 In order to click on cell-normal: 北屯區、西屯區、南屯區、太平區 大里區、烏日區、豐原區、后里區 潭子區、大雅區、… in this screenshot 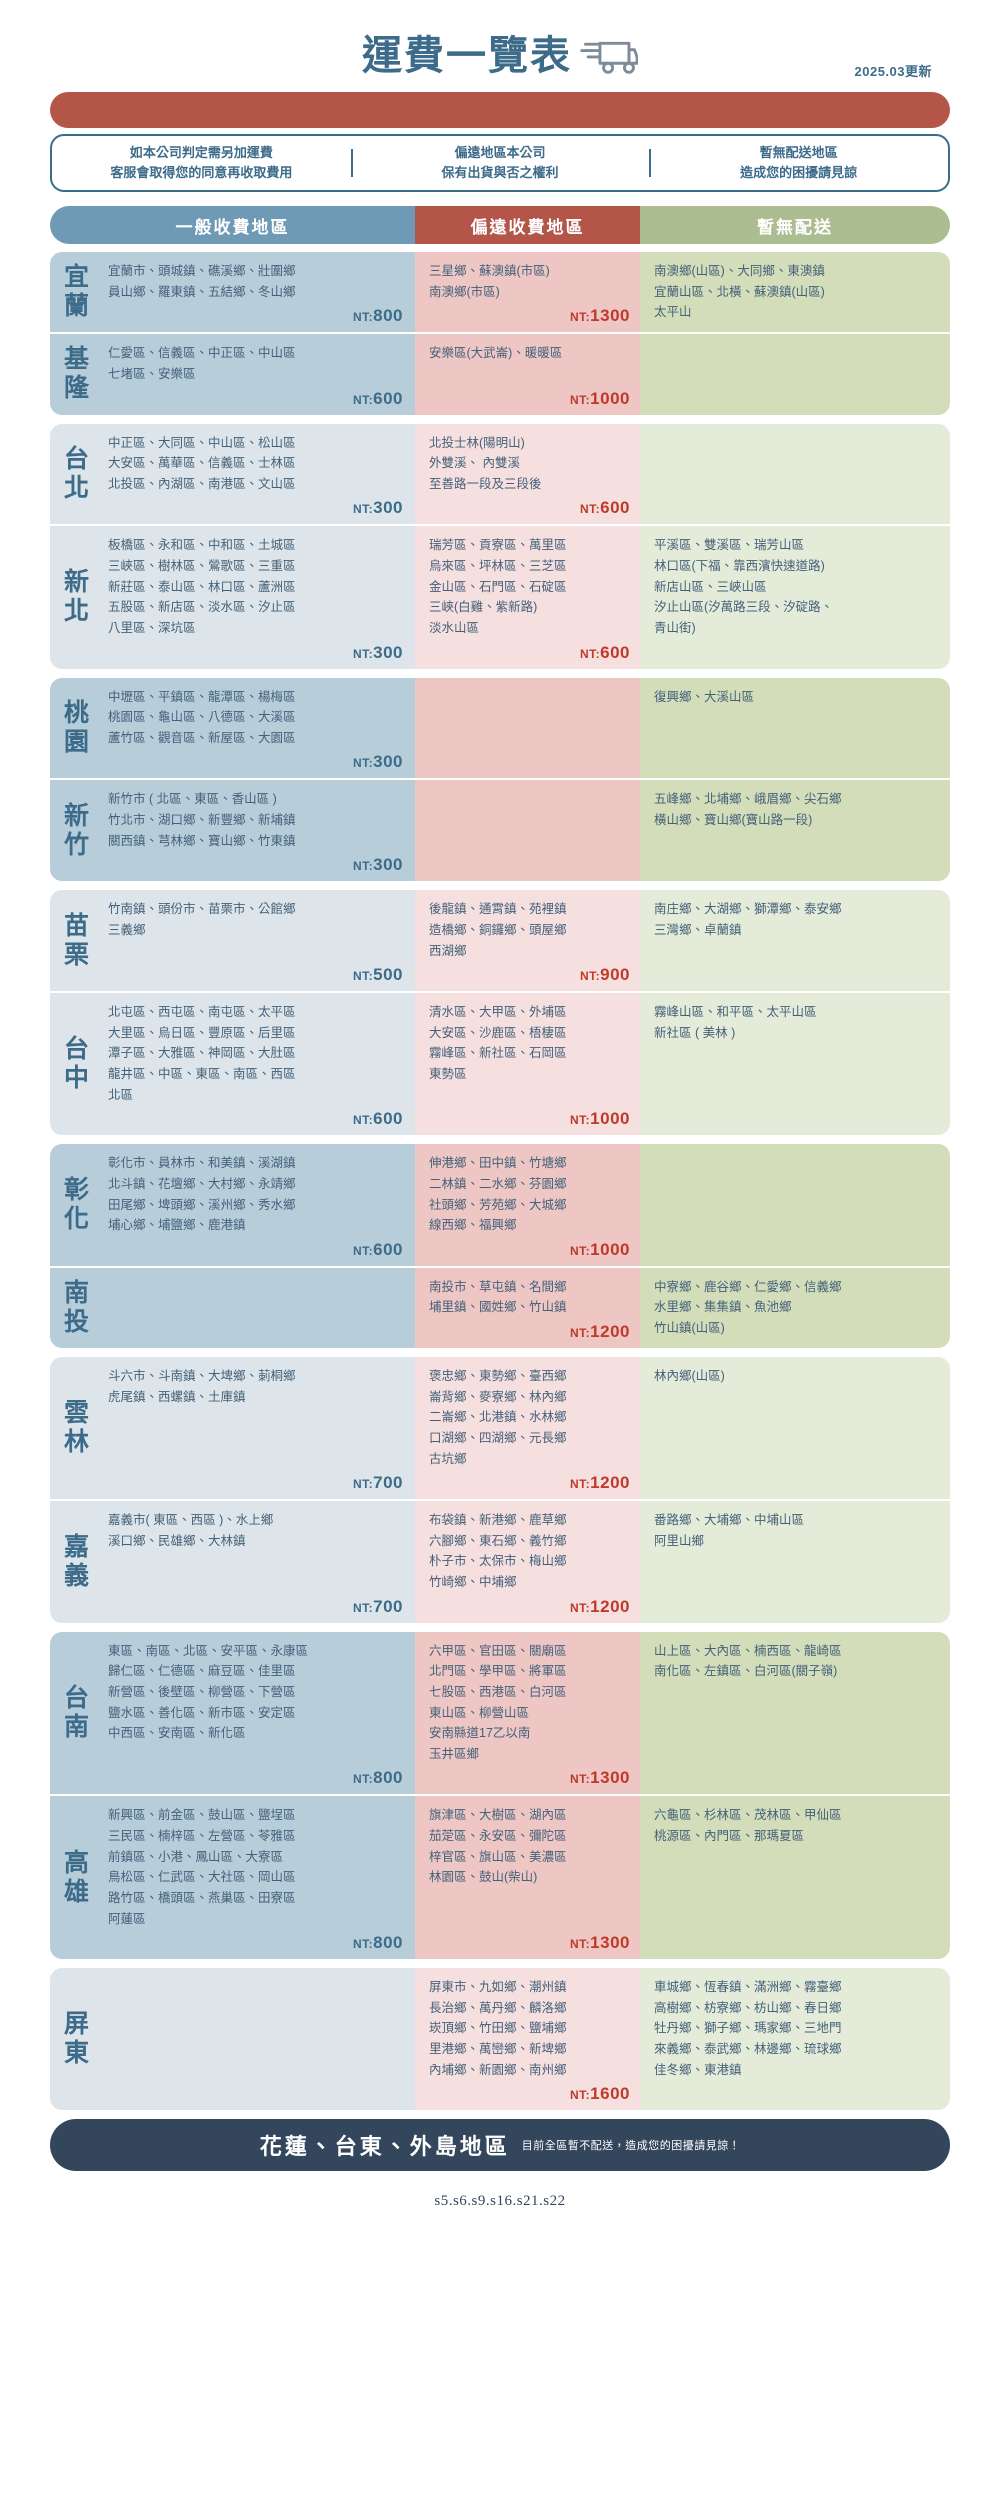, I will do `click(256, 1064)`.